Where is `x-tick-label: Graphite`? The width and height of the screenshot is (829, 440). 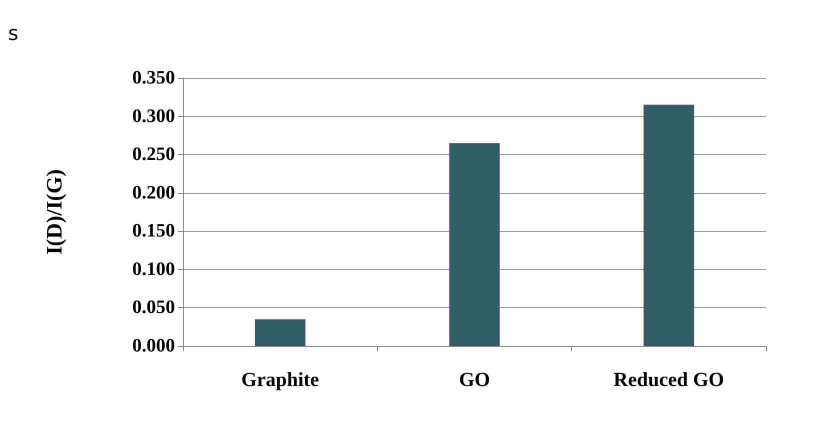
x-tick-label: Graphite is located at coordinates (280, 380).